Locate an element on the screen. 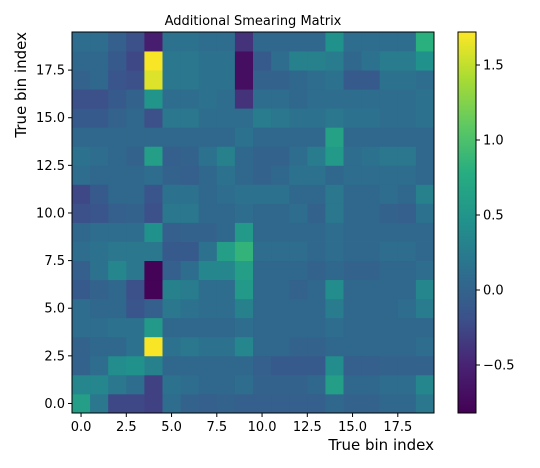  y-tick-label: 2.5 is located at coordinates (54, 356).